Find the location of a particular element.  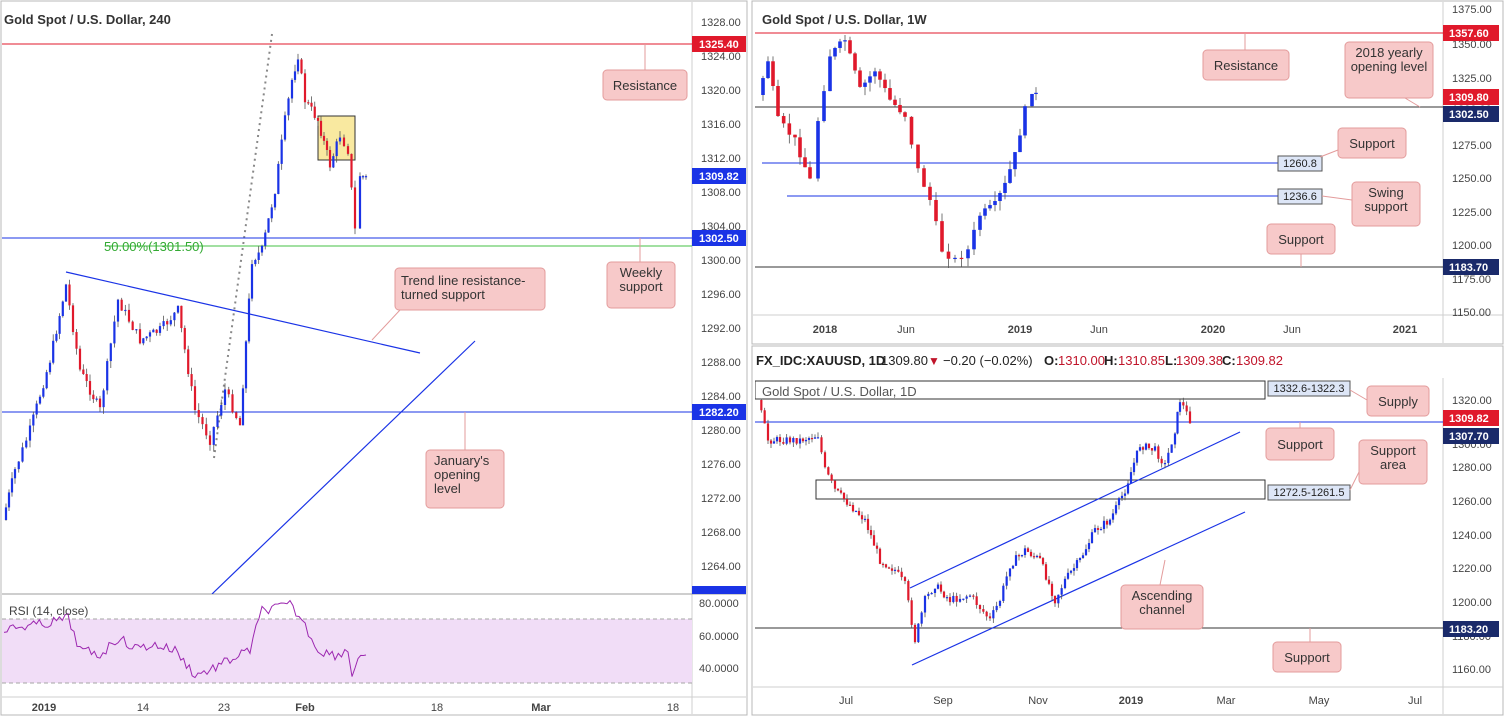

chart-4h-rsi-panel: RSI (14, close) 80.0000 60.0000 40.0000 is located at coordinates (370, 641).